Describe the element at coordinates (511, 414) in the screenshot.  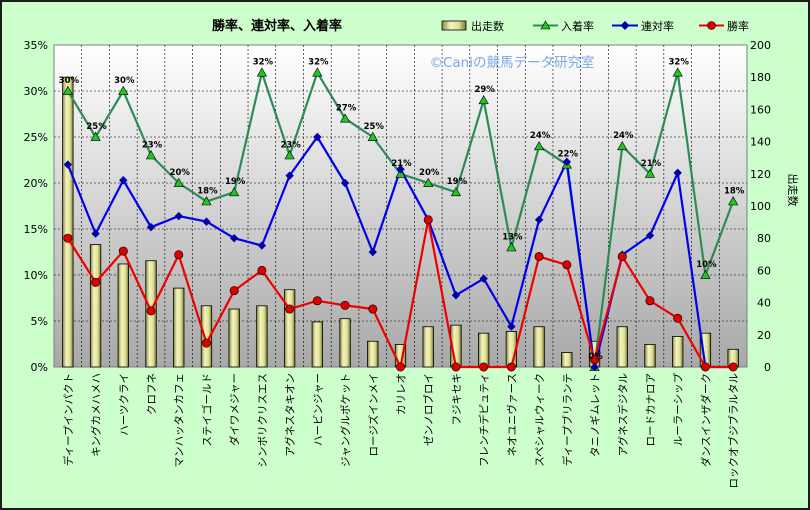
I see `category-label: ネオユニヴァース` at that location.